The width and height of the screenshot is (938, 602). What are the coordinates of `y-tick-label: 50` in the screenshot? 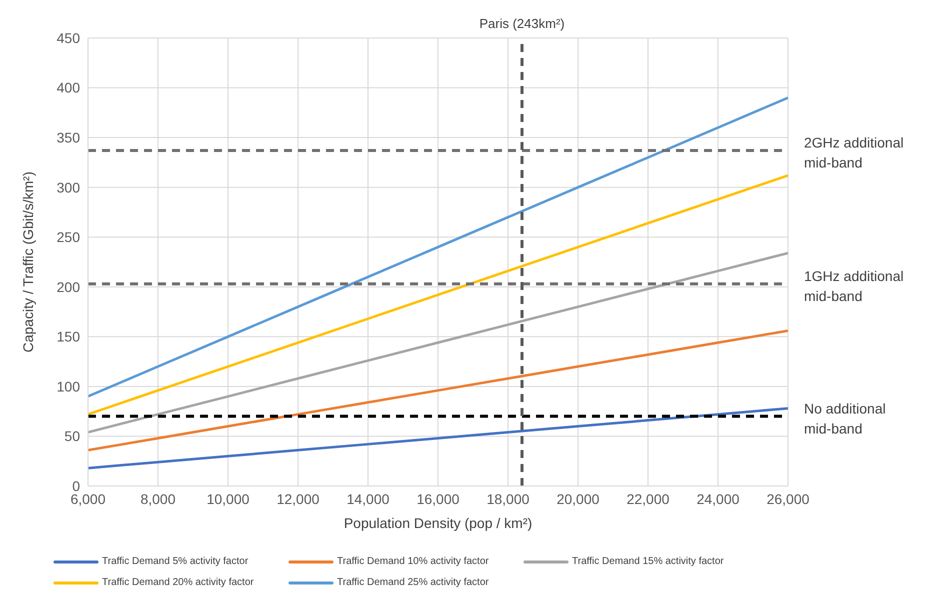 It's located at (72, 436).